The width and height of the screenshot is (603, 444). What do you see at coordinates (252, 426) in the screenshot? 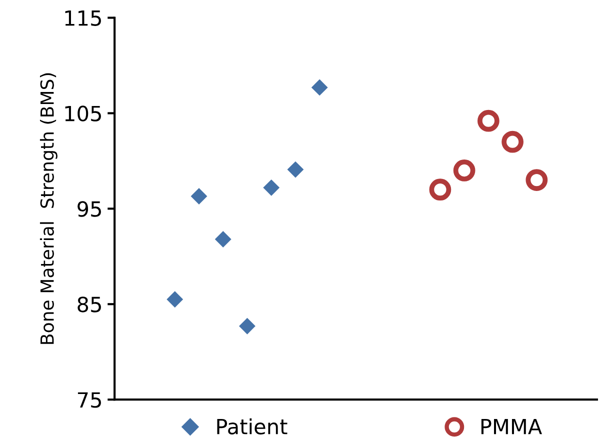
I see `legend-label: Patient` at bounding box center [252, 426].